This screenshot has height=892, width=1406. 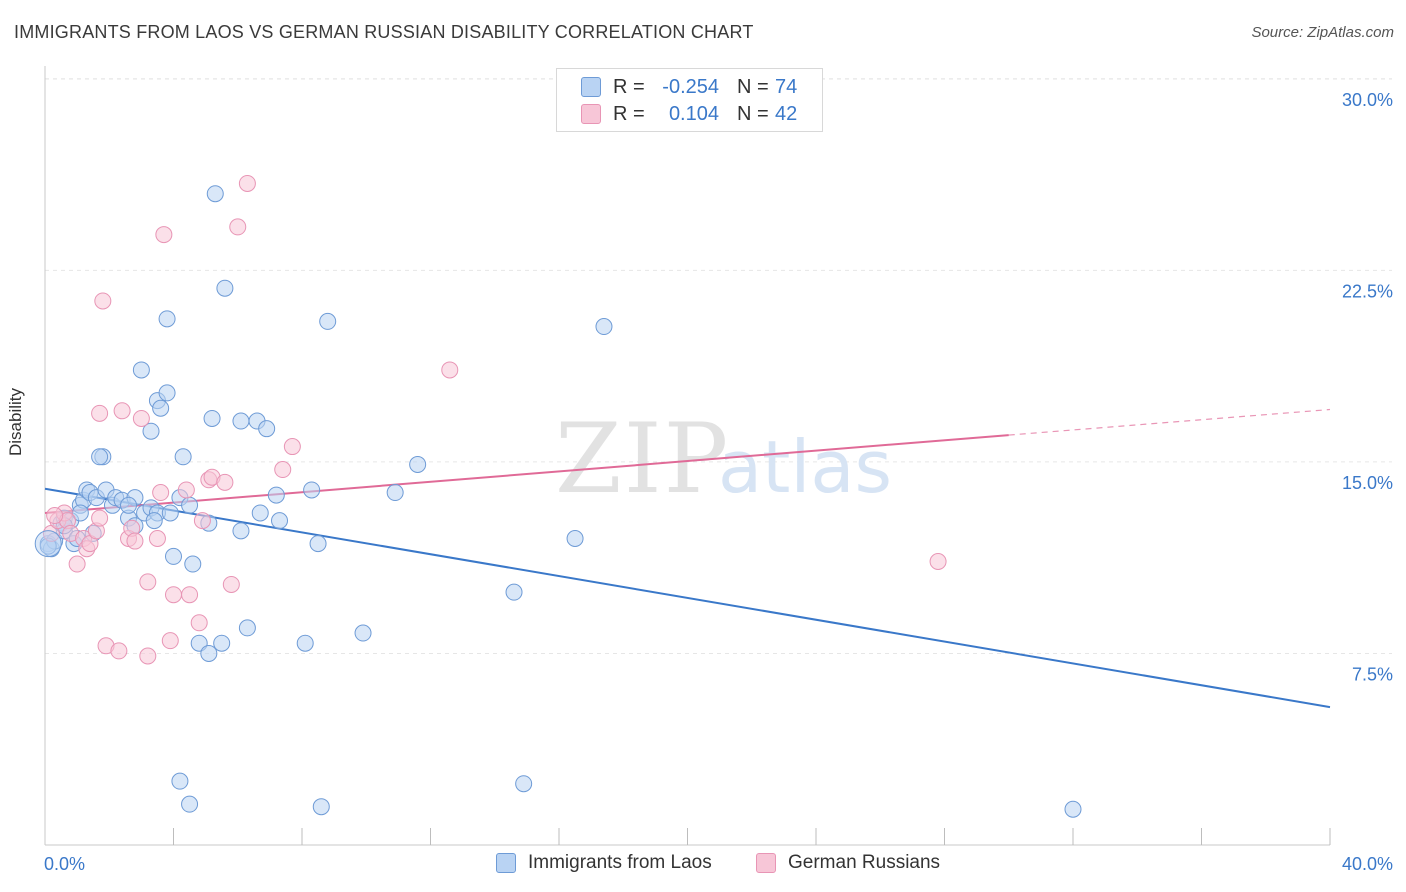 I want to click on legend-item-german-russians: German Russians, so click(x=848, y=863).